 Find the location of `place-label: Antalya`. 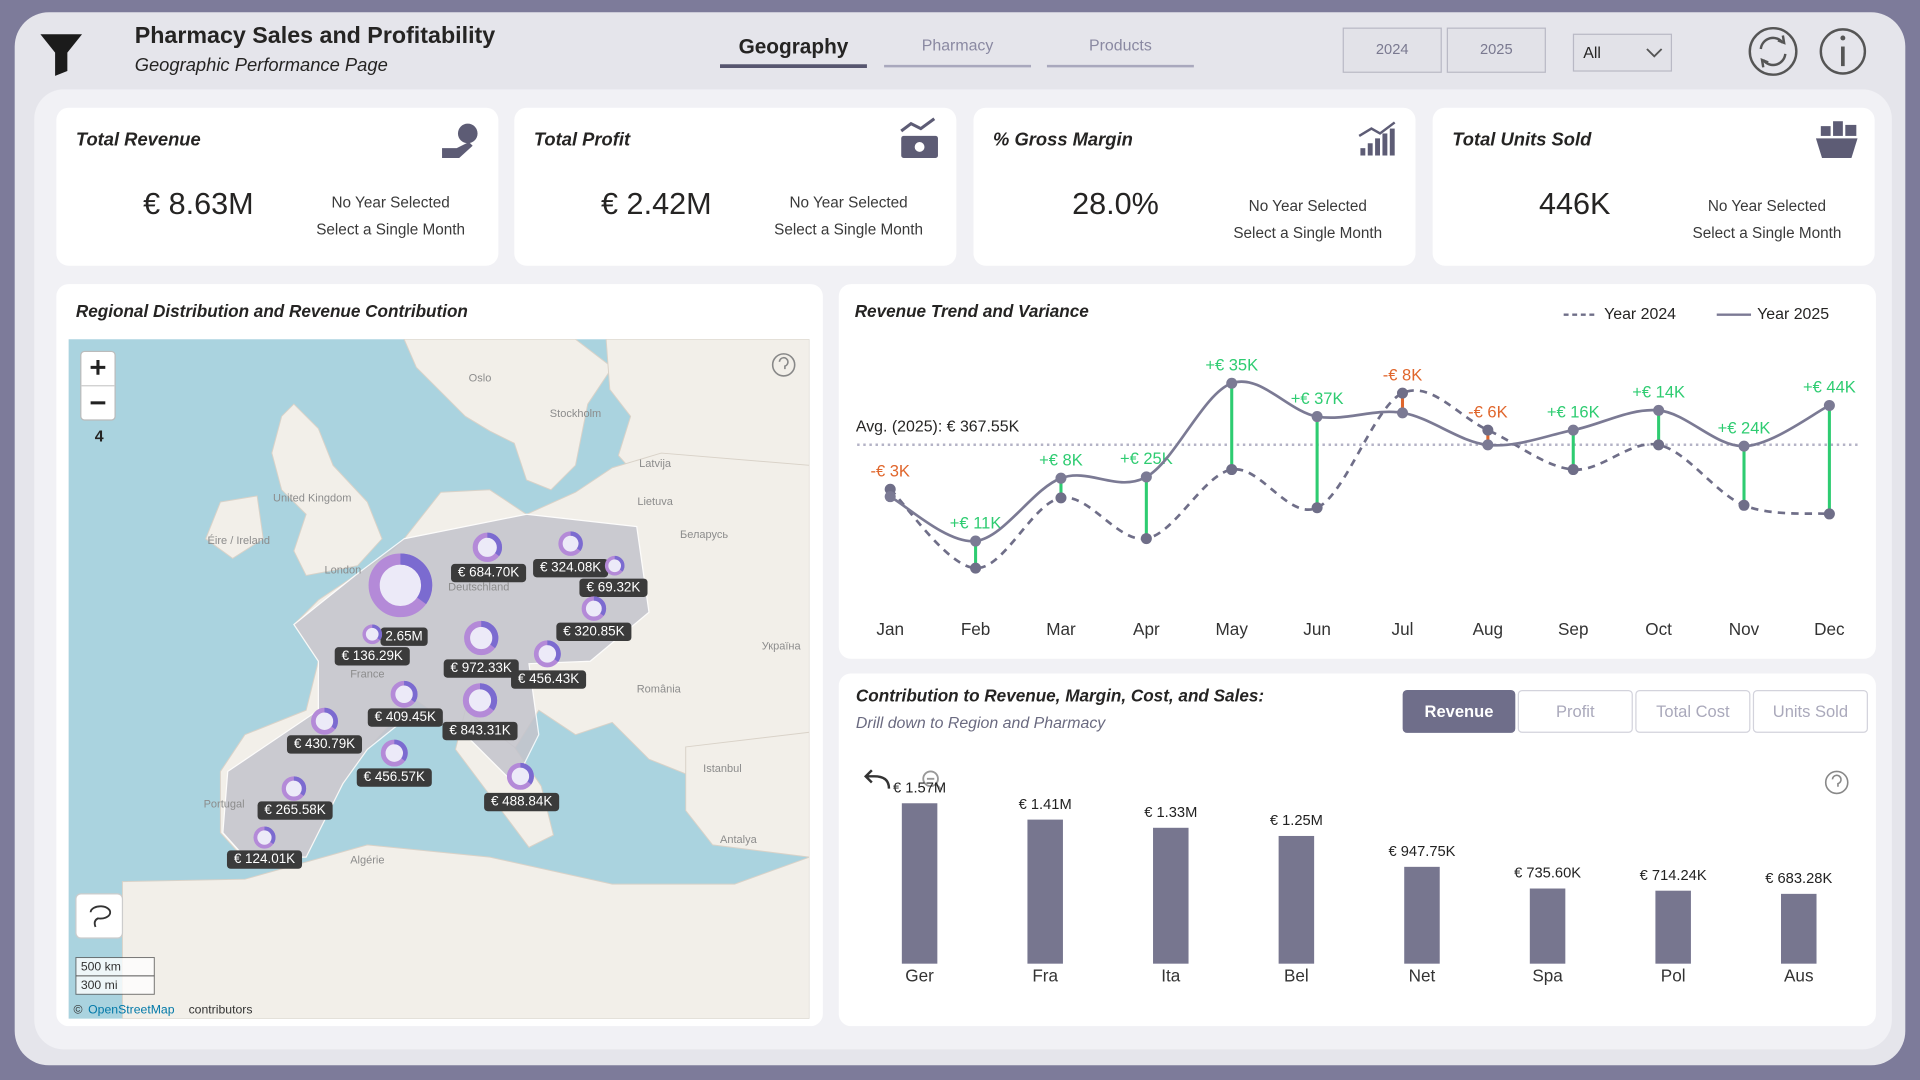

place-label: Antalya is located at coordinates (739, 840).